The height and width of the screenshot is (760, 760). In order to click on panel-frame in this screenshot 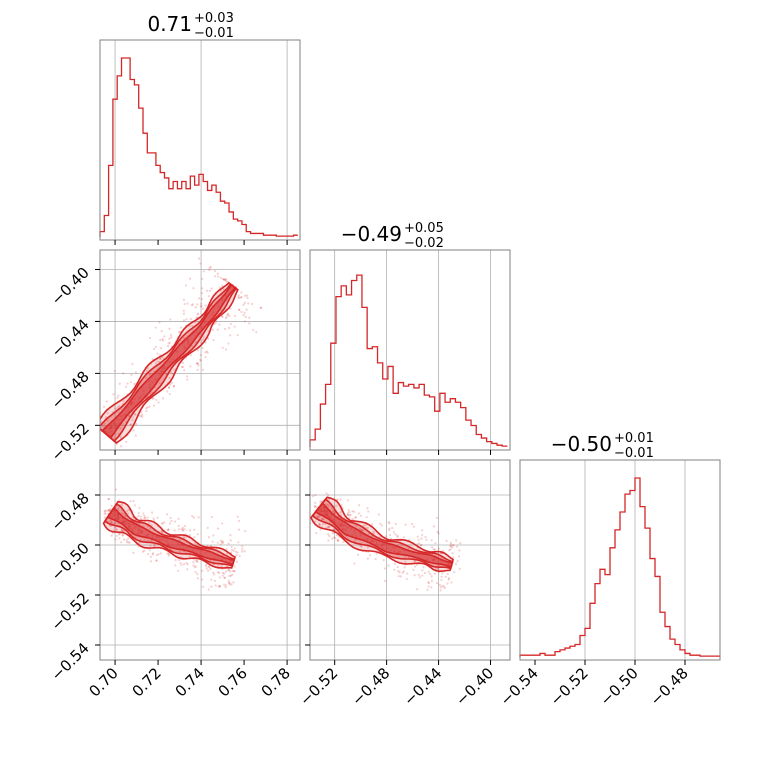, I will do `click(410, 350)`.